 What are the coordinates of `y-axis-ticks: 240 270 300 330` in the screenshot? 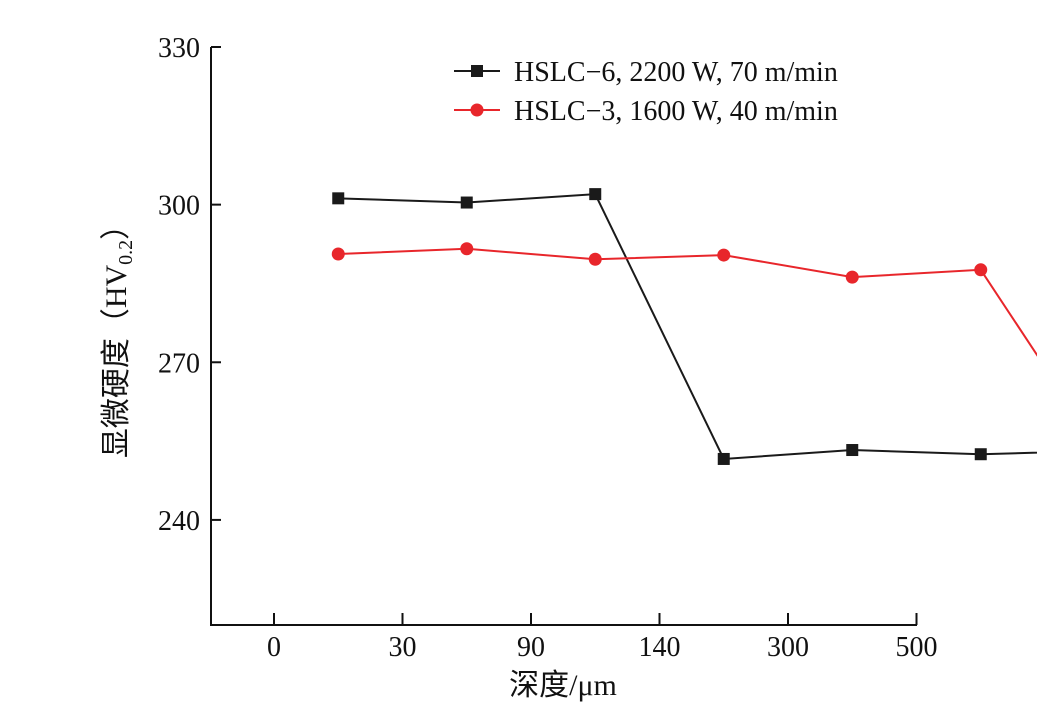 It's located at (189, 285).